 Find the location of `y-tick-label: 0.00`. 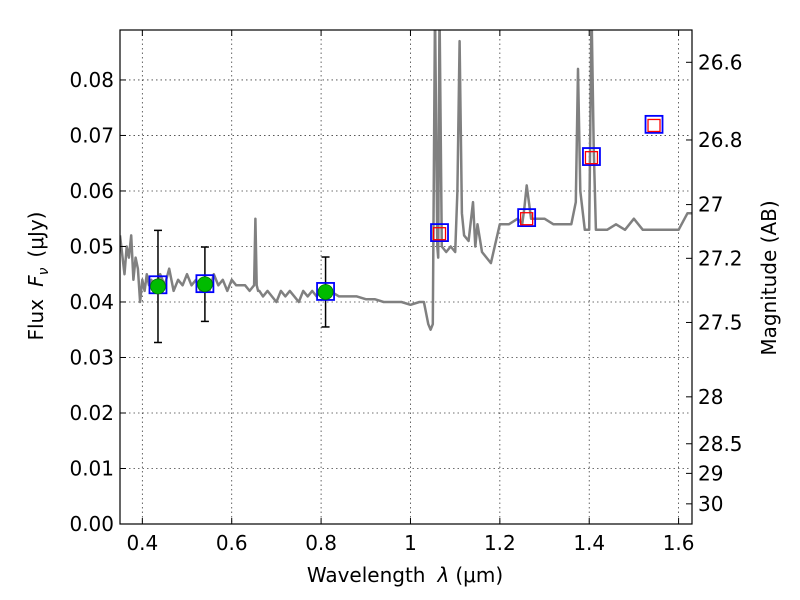

y-tick-label: 0.00 is located at coordinates (91, 524).